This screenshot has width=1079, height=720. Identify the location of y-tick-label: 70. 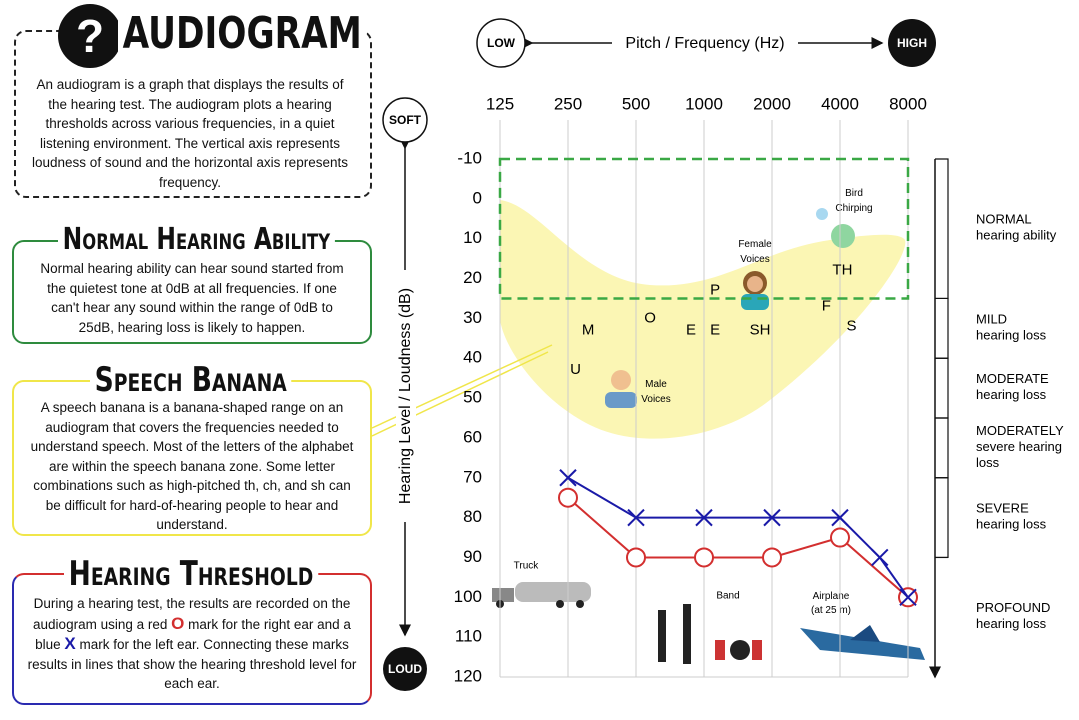
(472, 476).